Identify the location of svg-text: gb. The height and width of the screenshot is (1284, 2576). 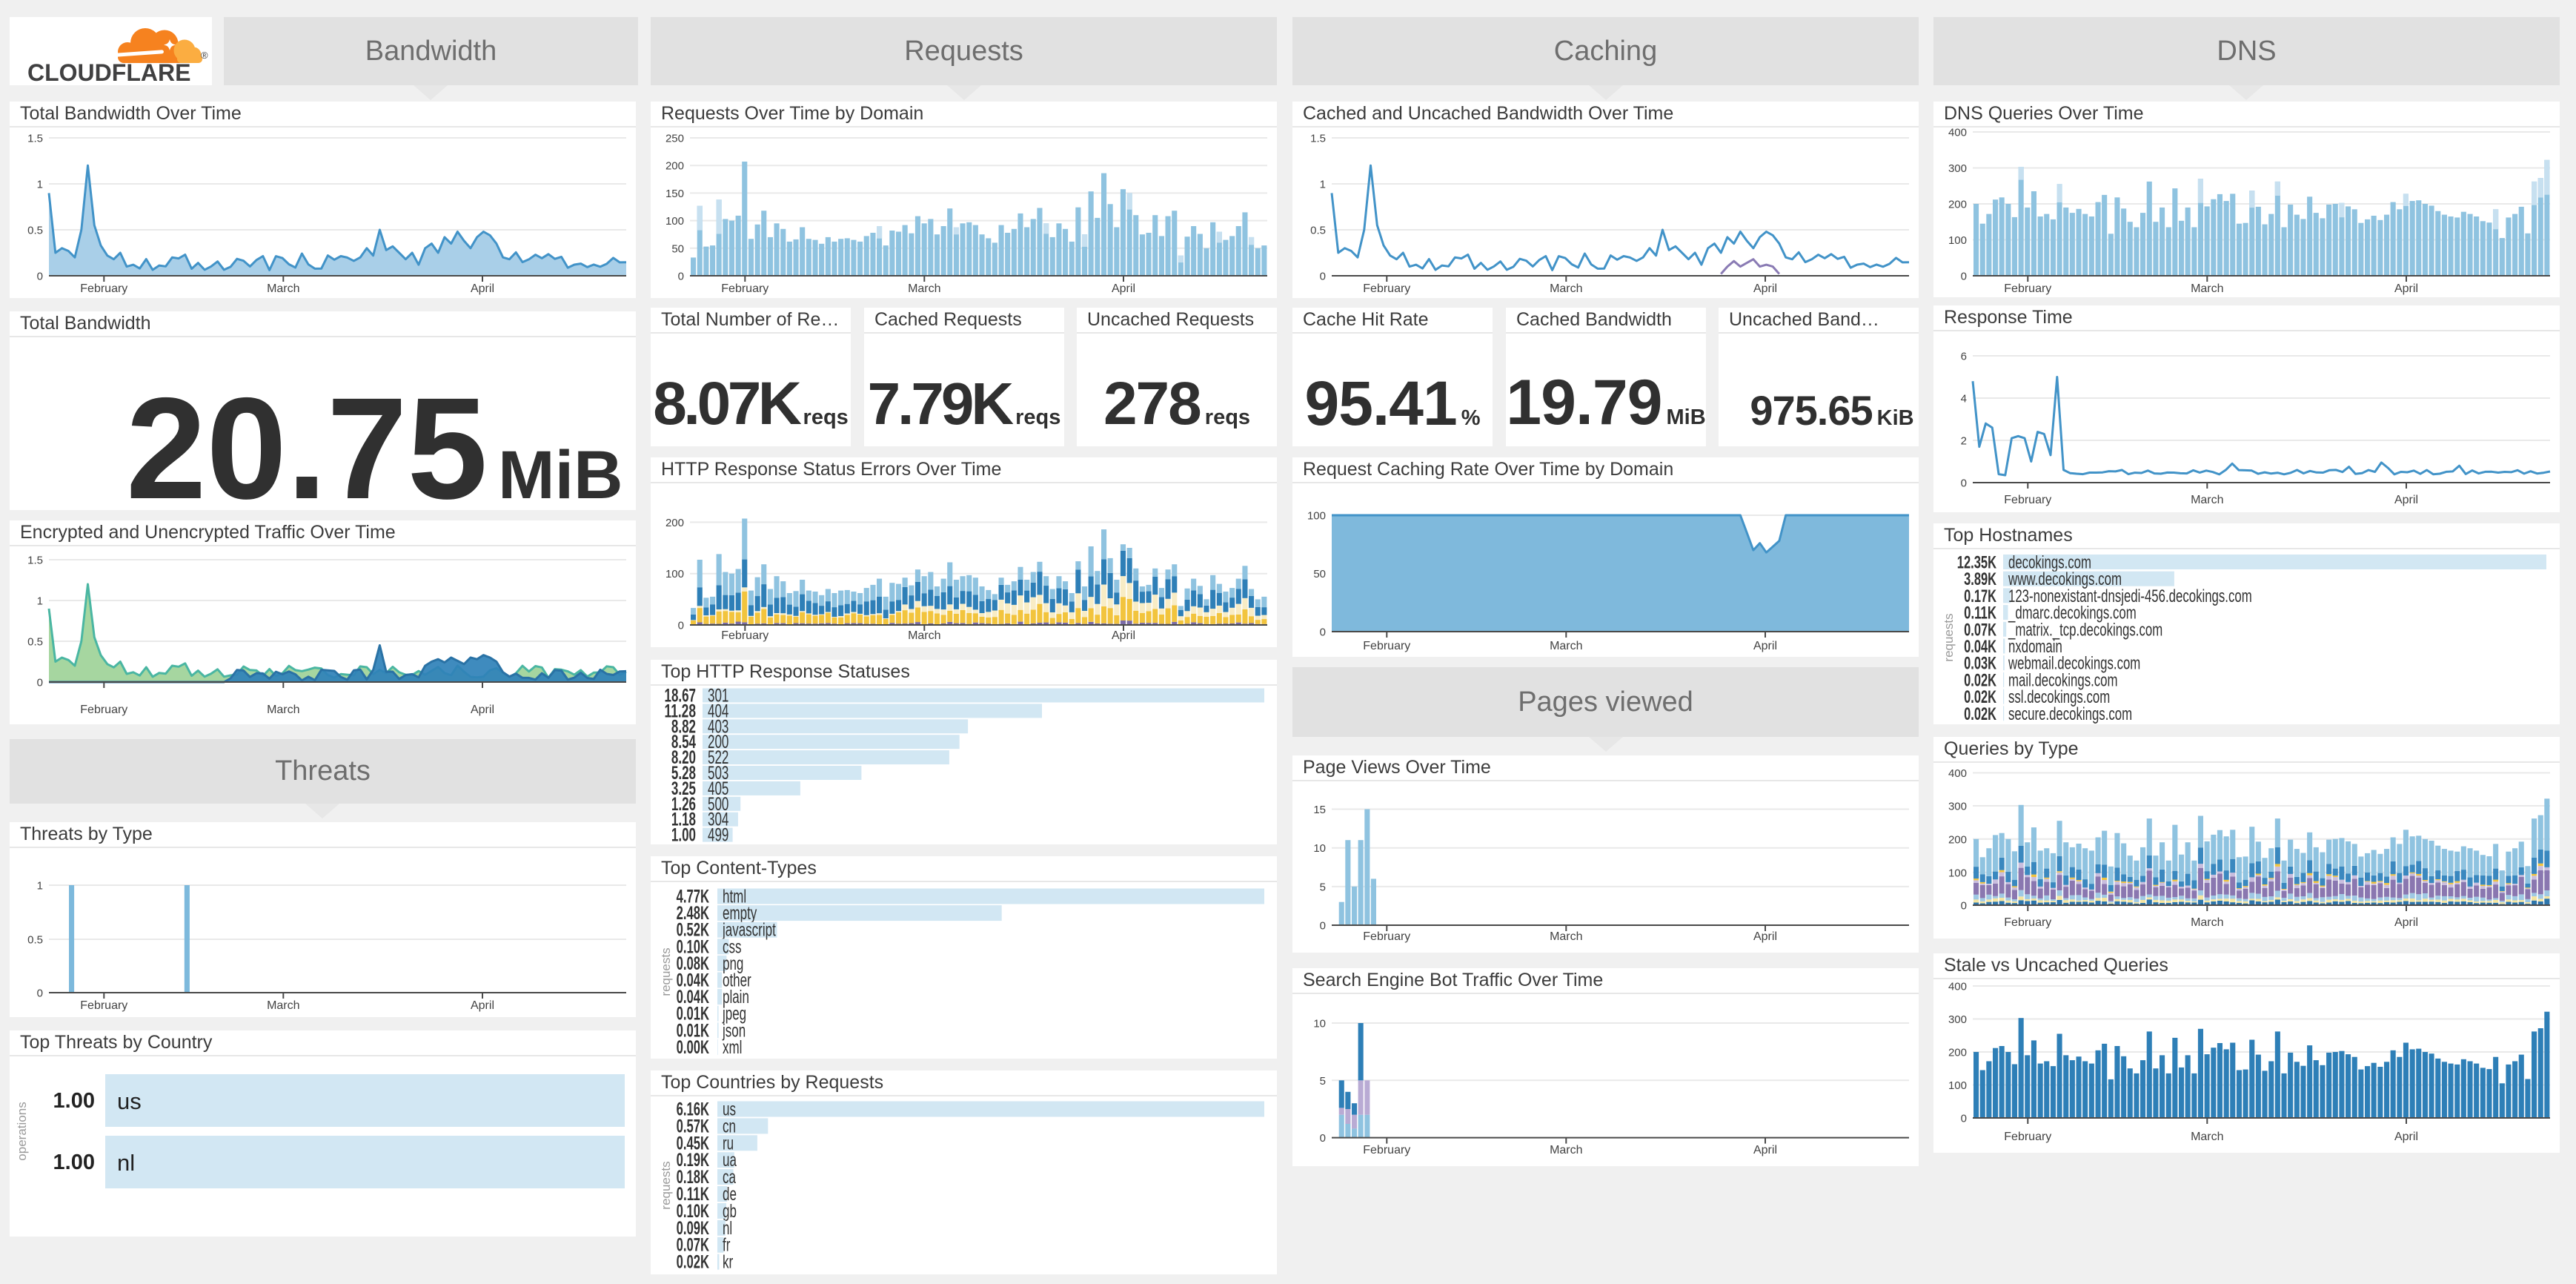
(730, 1211).